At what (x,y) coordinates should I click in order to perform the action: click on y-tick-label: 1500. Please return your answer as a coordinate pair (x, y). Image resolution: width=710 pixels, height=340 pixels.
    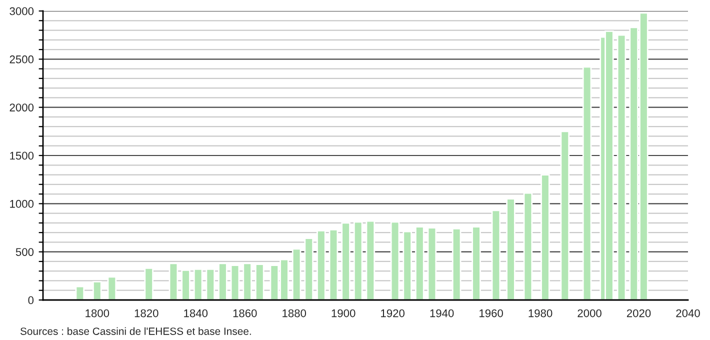
    Looking at the image, I should click on (22, 156).